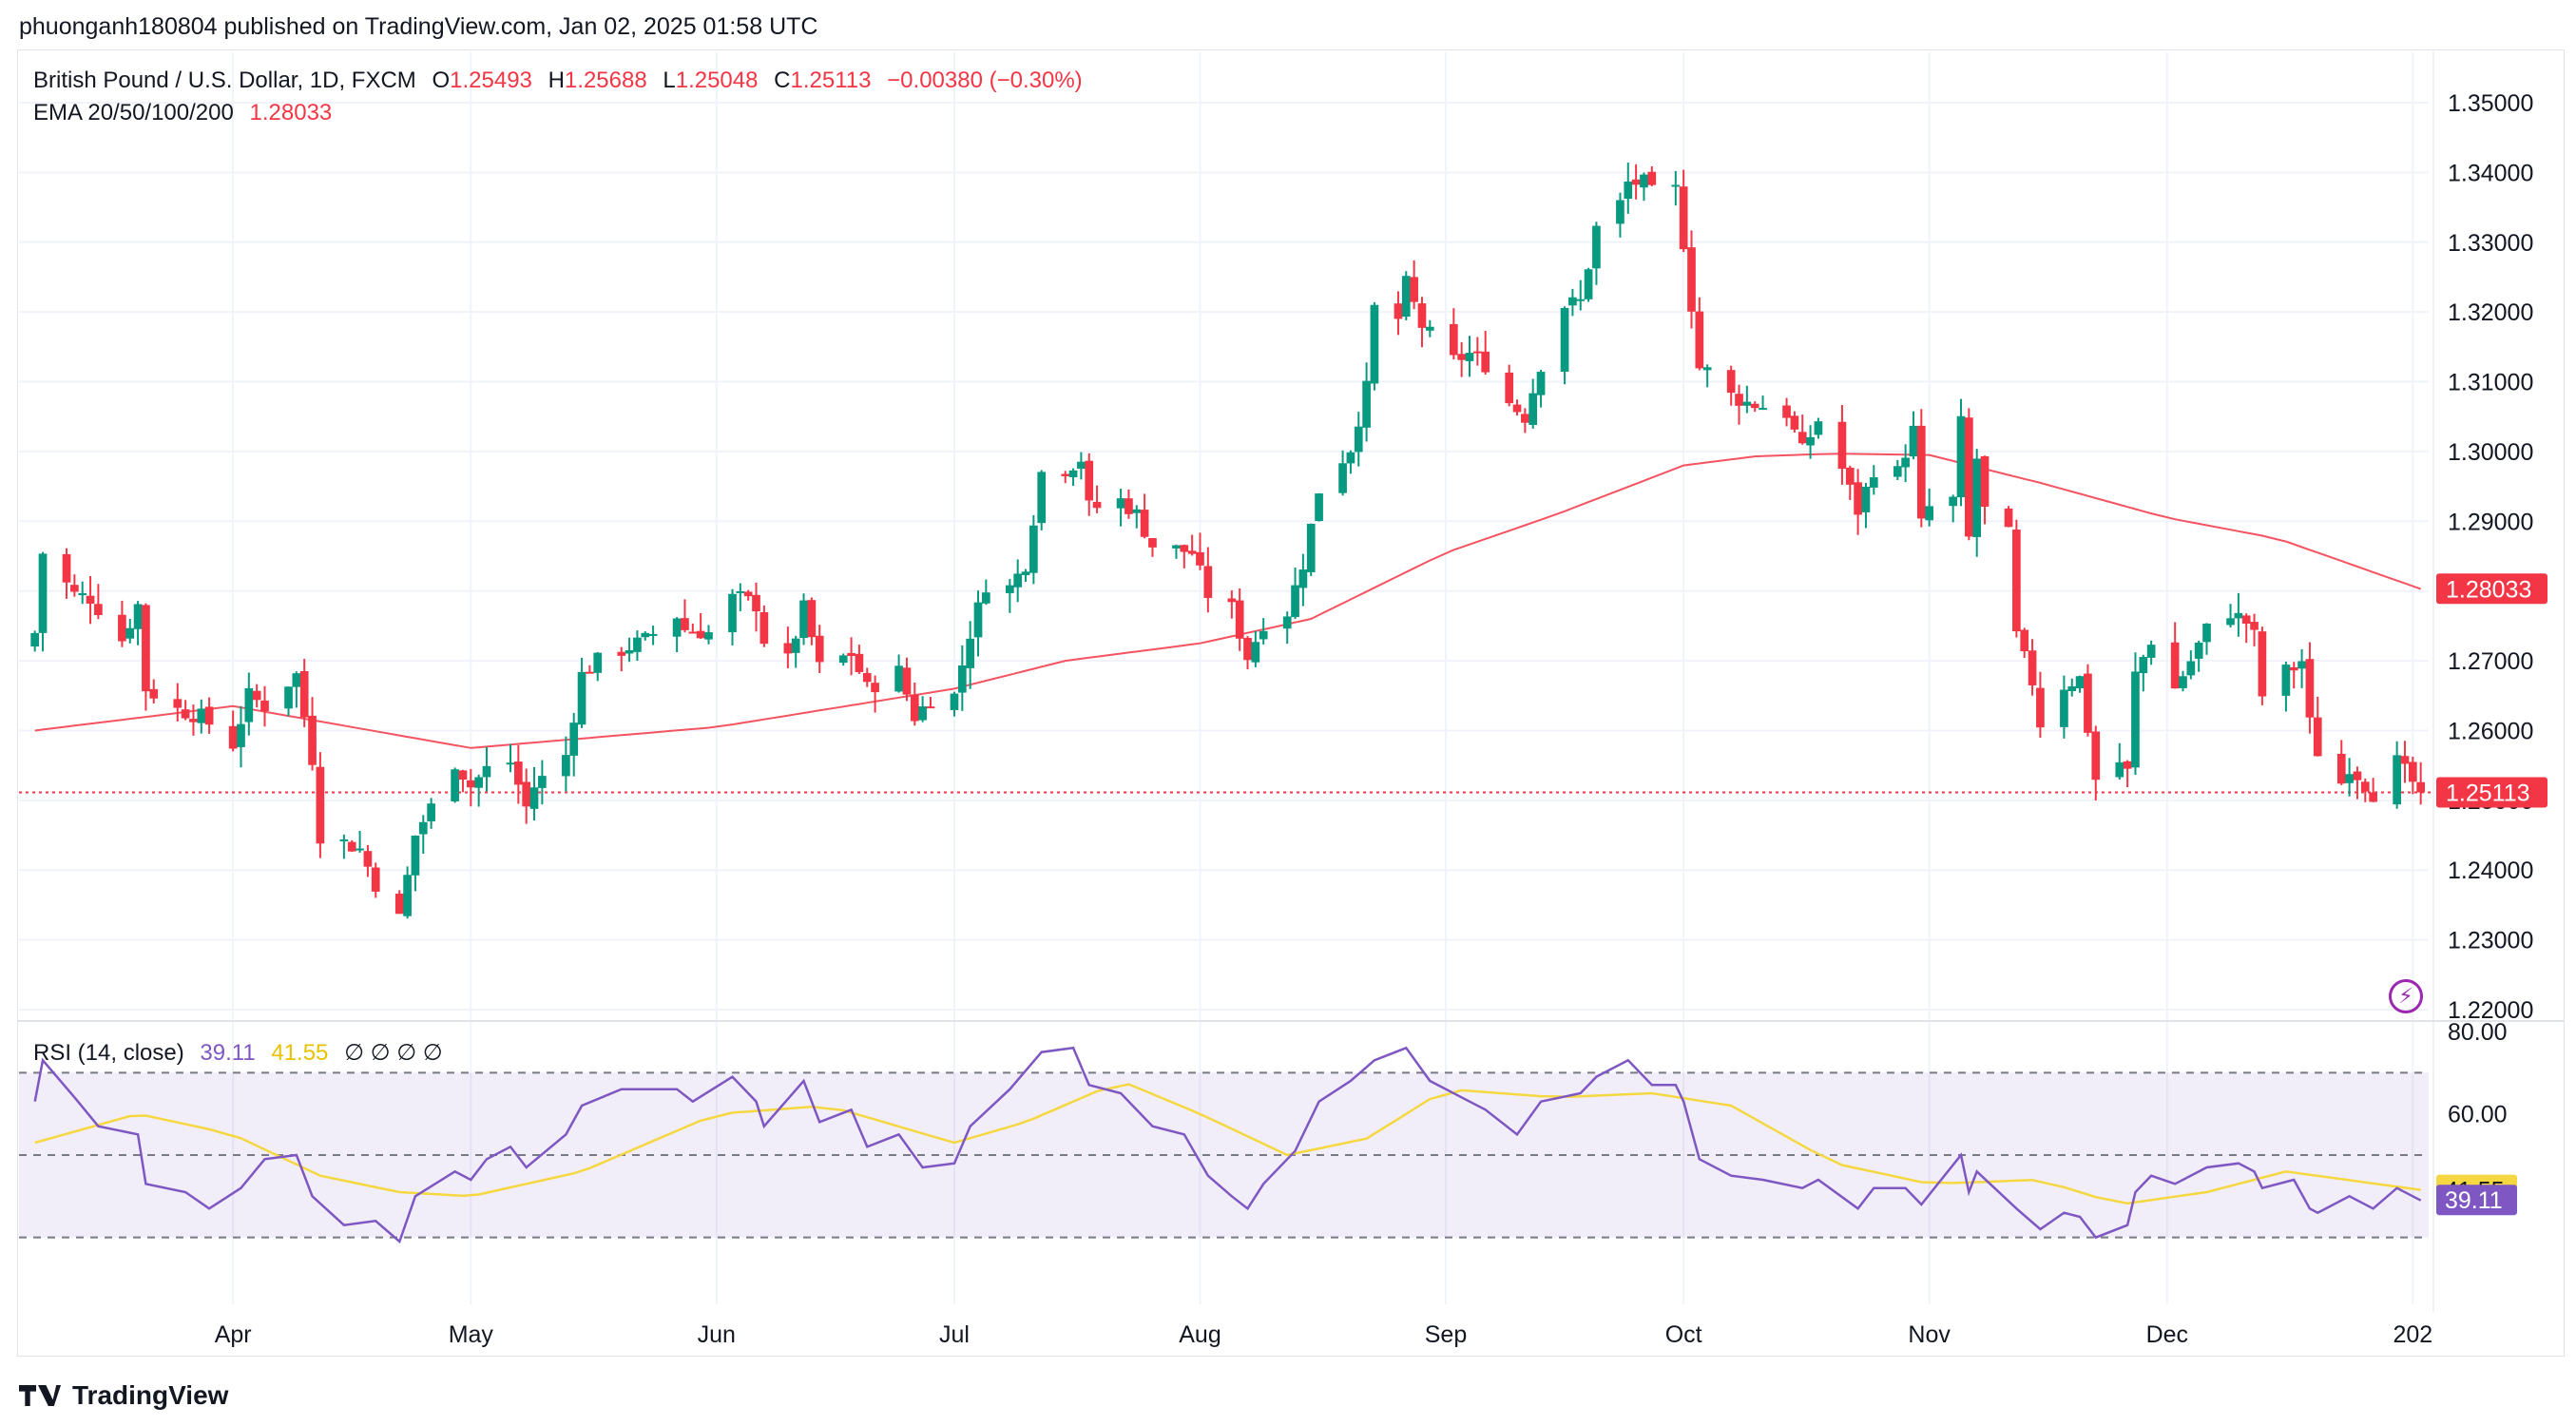  Describe the element at coordinates (1224, 1145) in the screenshot. I see `rsi-pane` at that location.